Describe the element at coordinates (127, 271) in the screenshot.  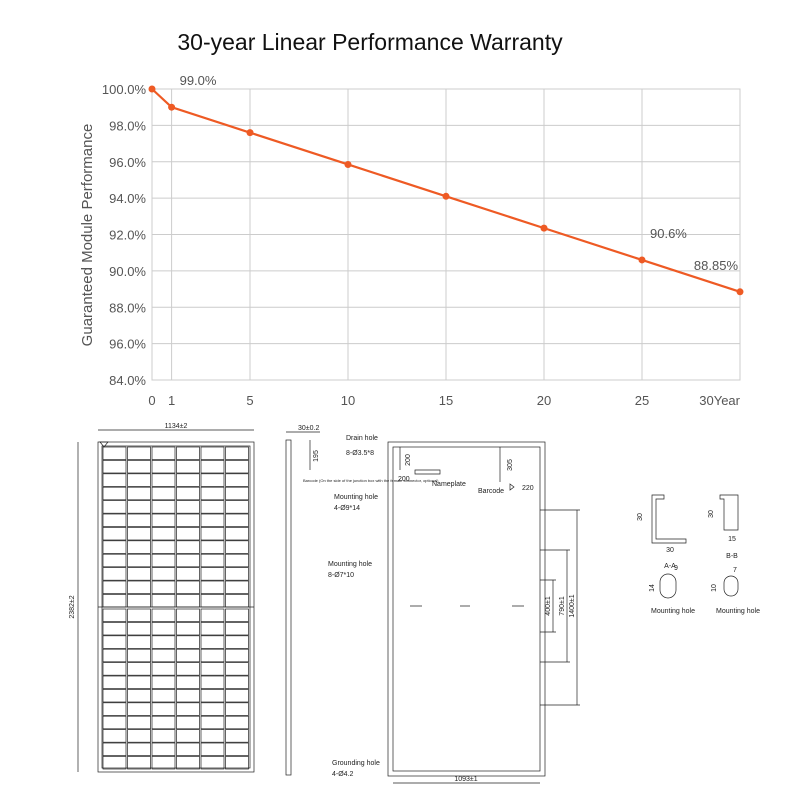
I see `y-tick-label: 90.0%` at that location.